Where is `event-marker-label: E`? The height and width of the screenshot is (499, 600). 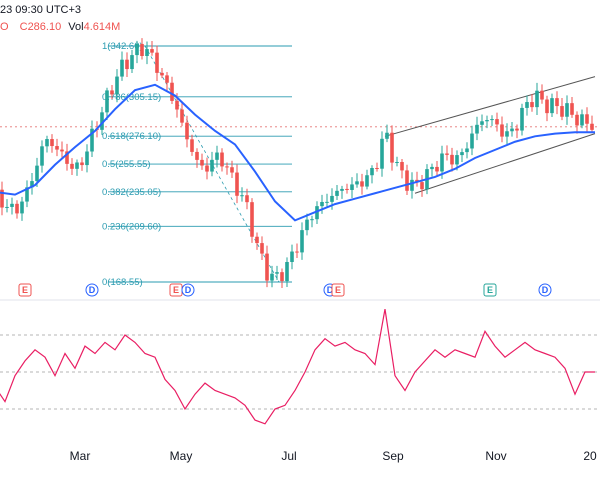 event-marker-label: E is located at coordinates (490, 290).